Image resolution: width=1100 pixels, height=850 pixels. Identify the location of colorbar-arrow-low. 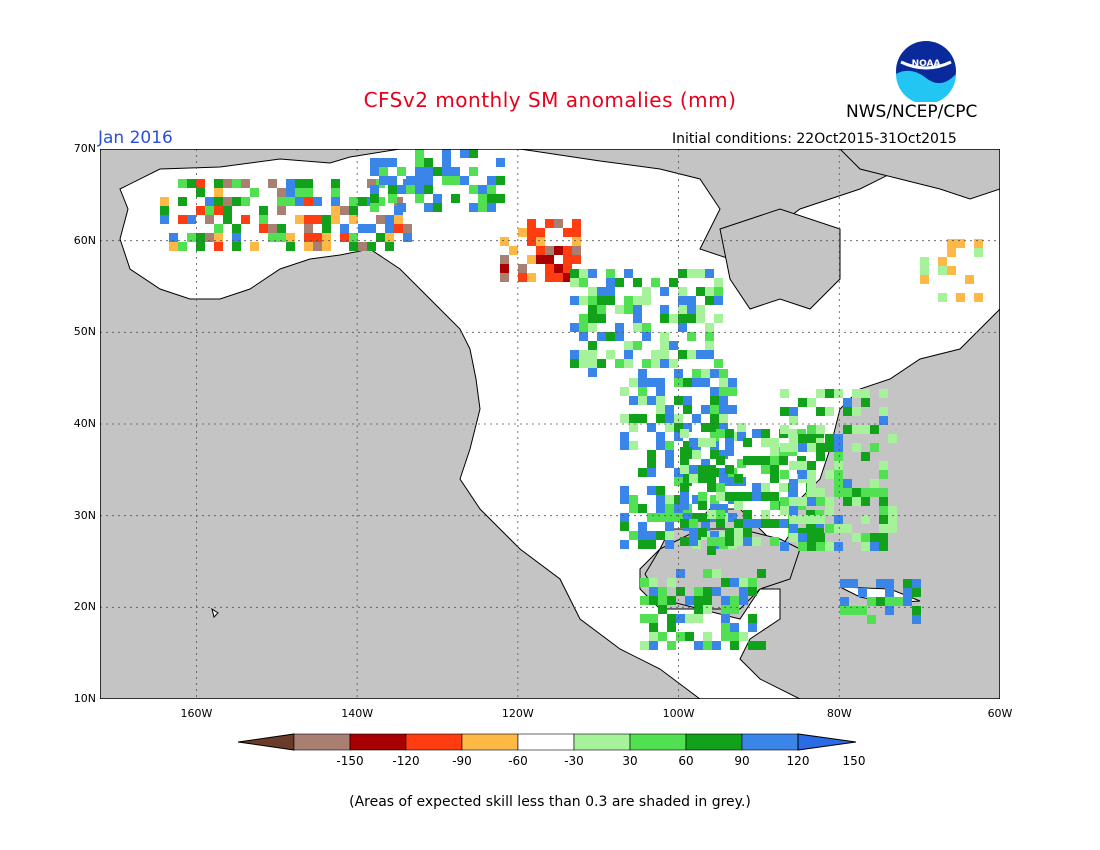
(266, 742).